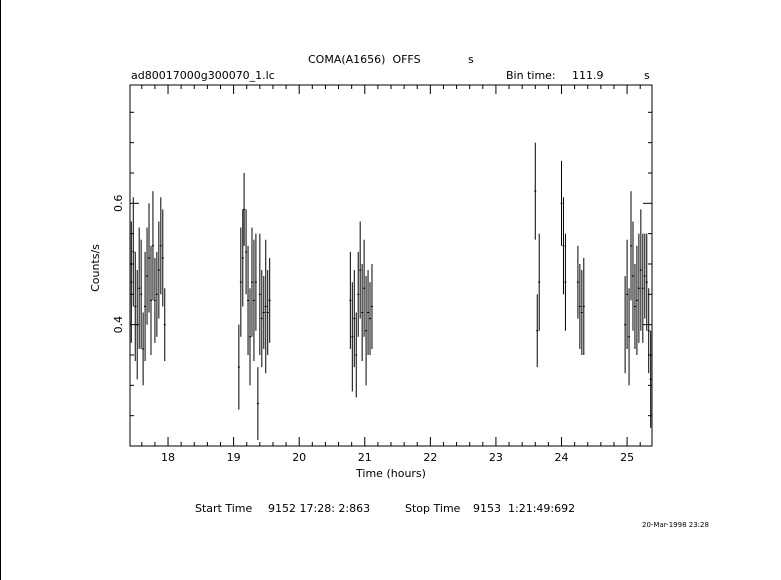 The width and height of the screenshot is (781, 580). What do you see at coordinates (471, 59) in the screenshot?
I see `plot-title-suffix: s` at bounding box center [471, 59].